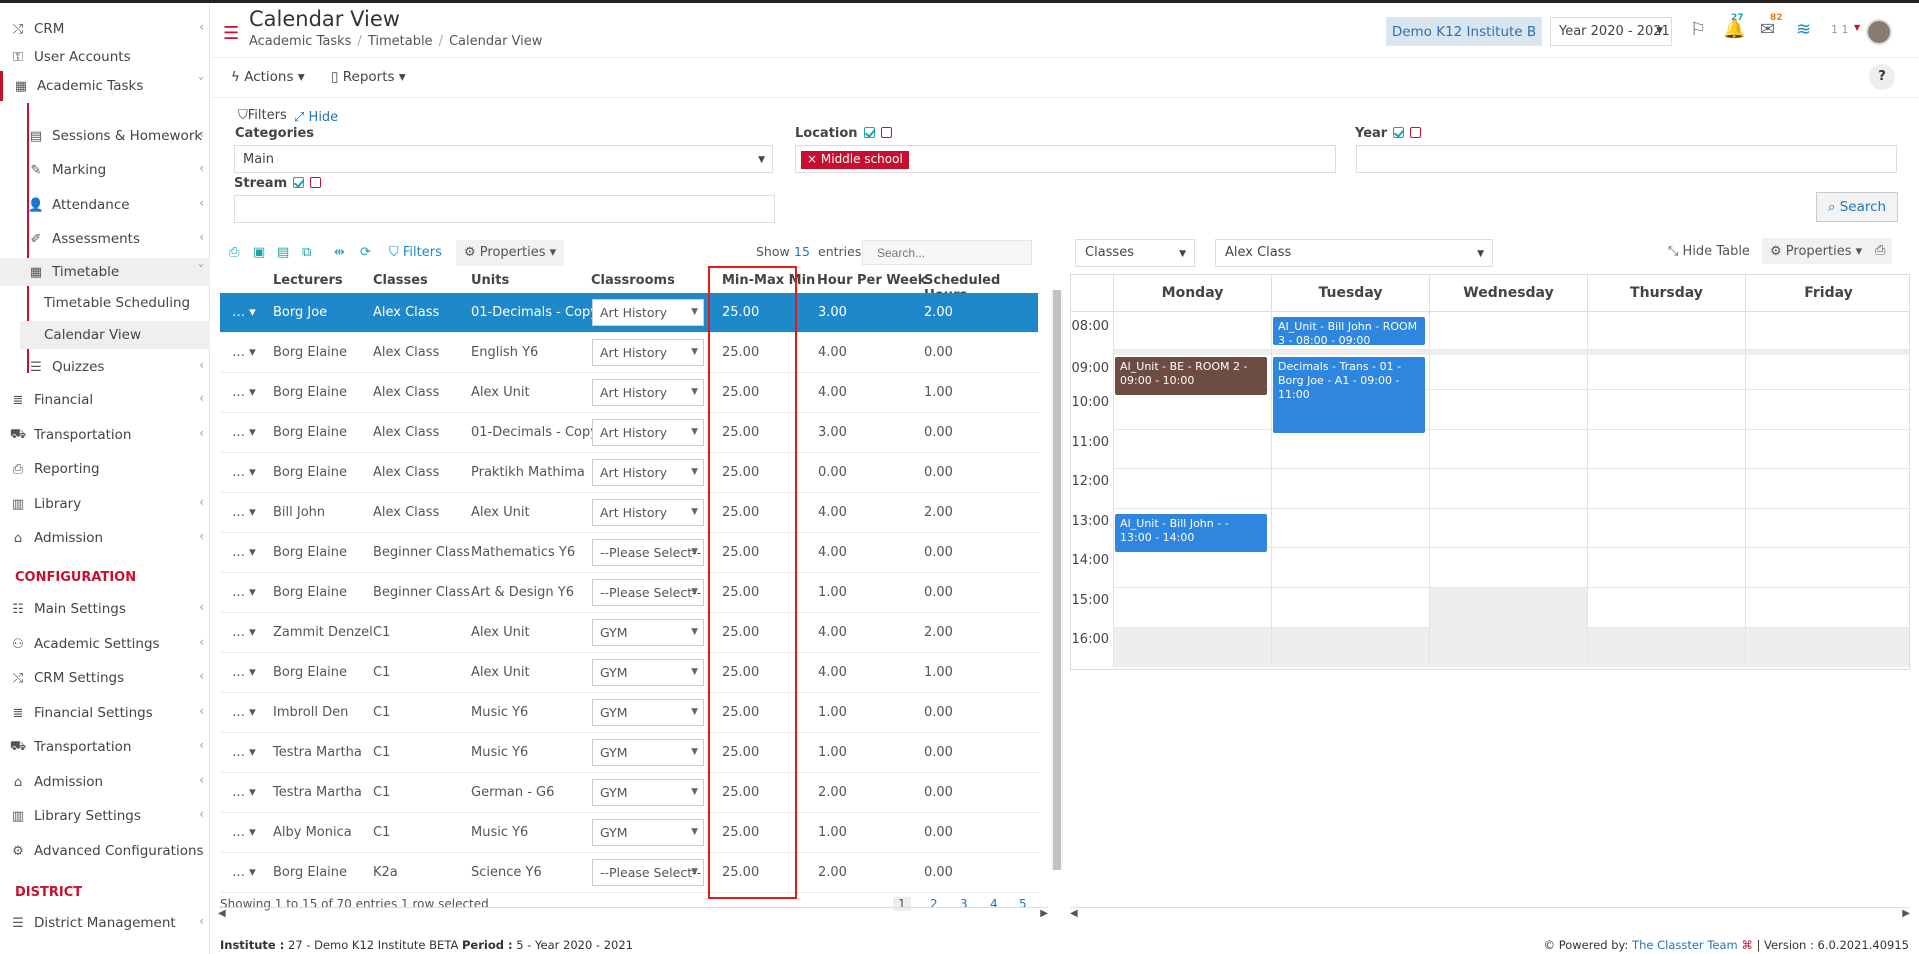 The image size is (1919, 954). Describe the element at coordinates (1857, 207) in the screenshot. I see `search-button: ⌕ Search` at that location.